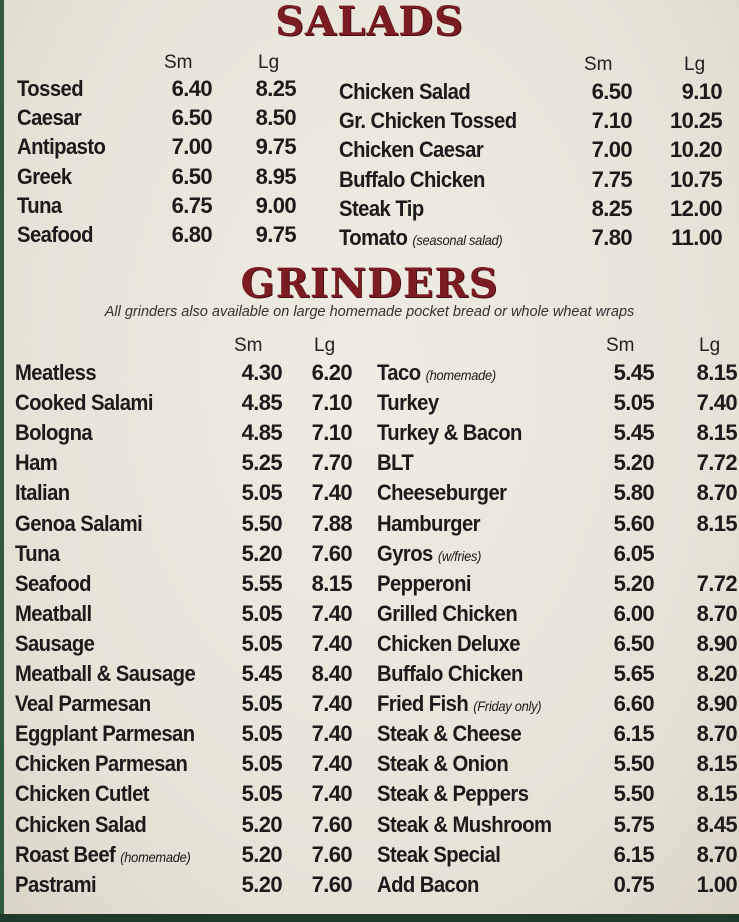 The height and width of the screenshot is (922, 739). Describe the element at coordinates (428, 885) in the screenshot. I see `menu-item-name: Add Bacon` at that location.